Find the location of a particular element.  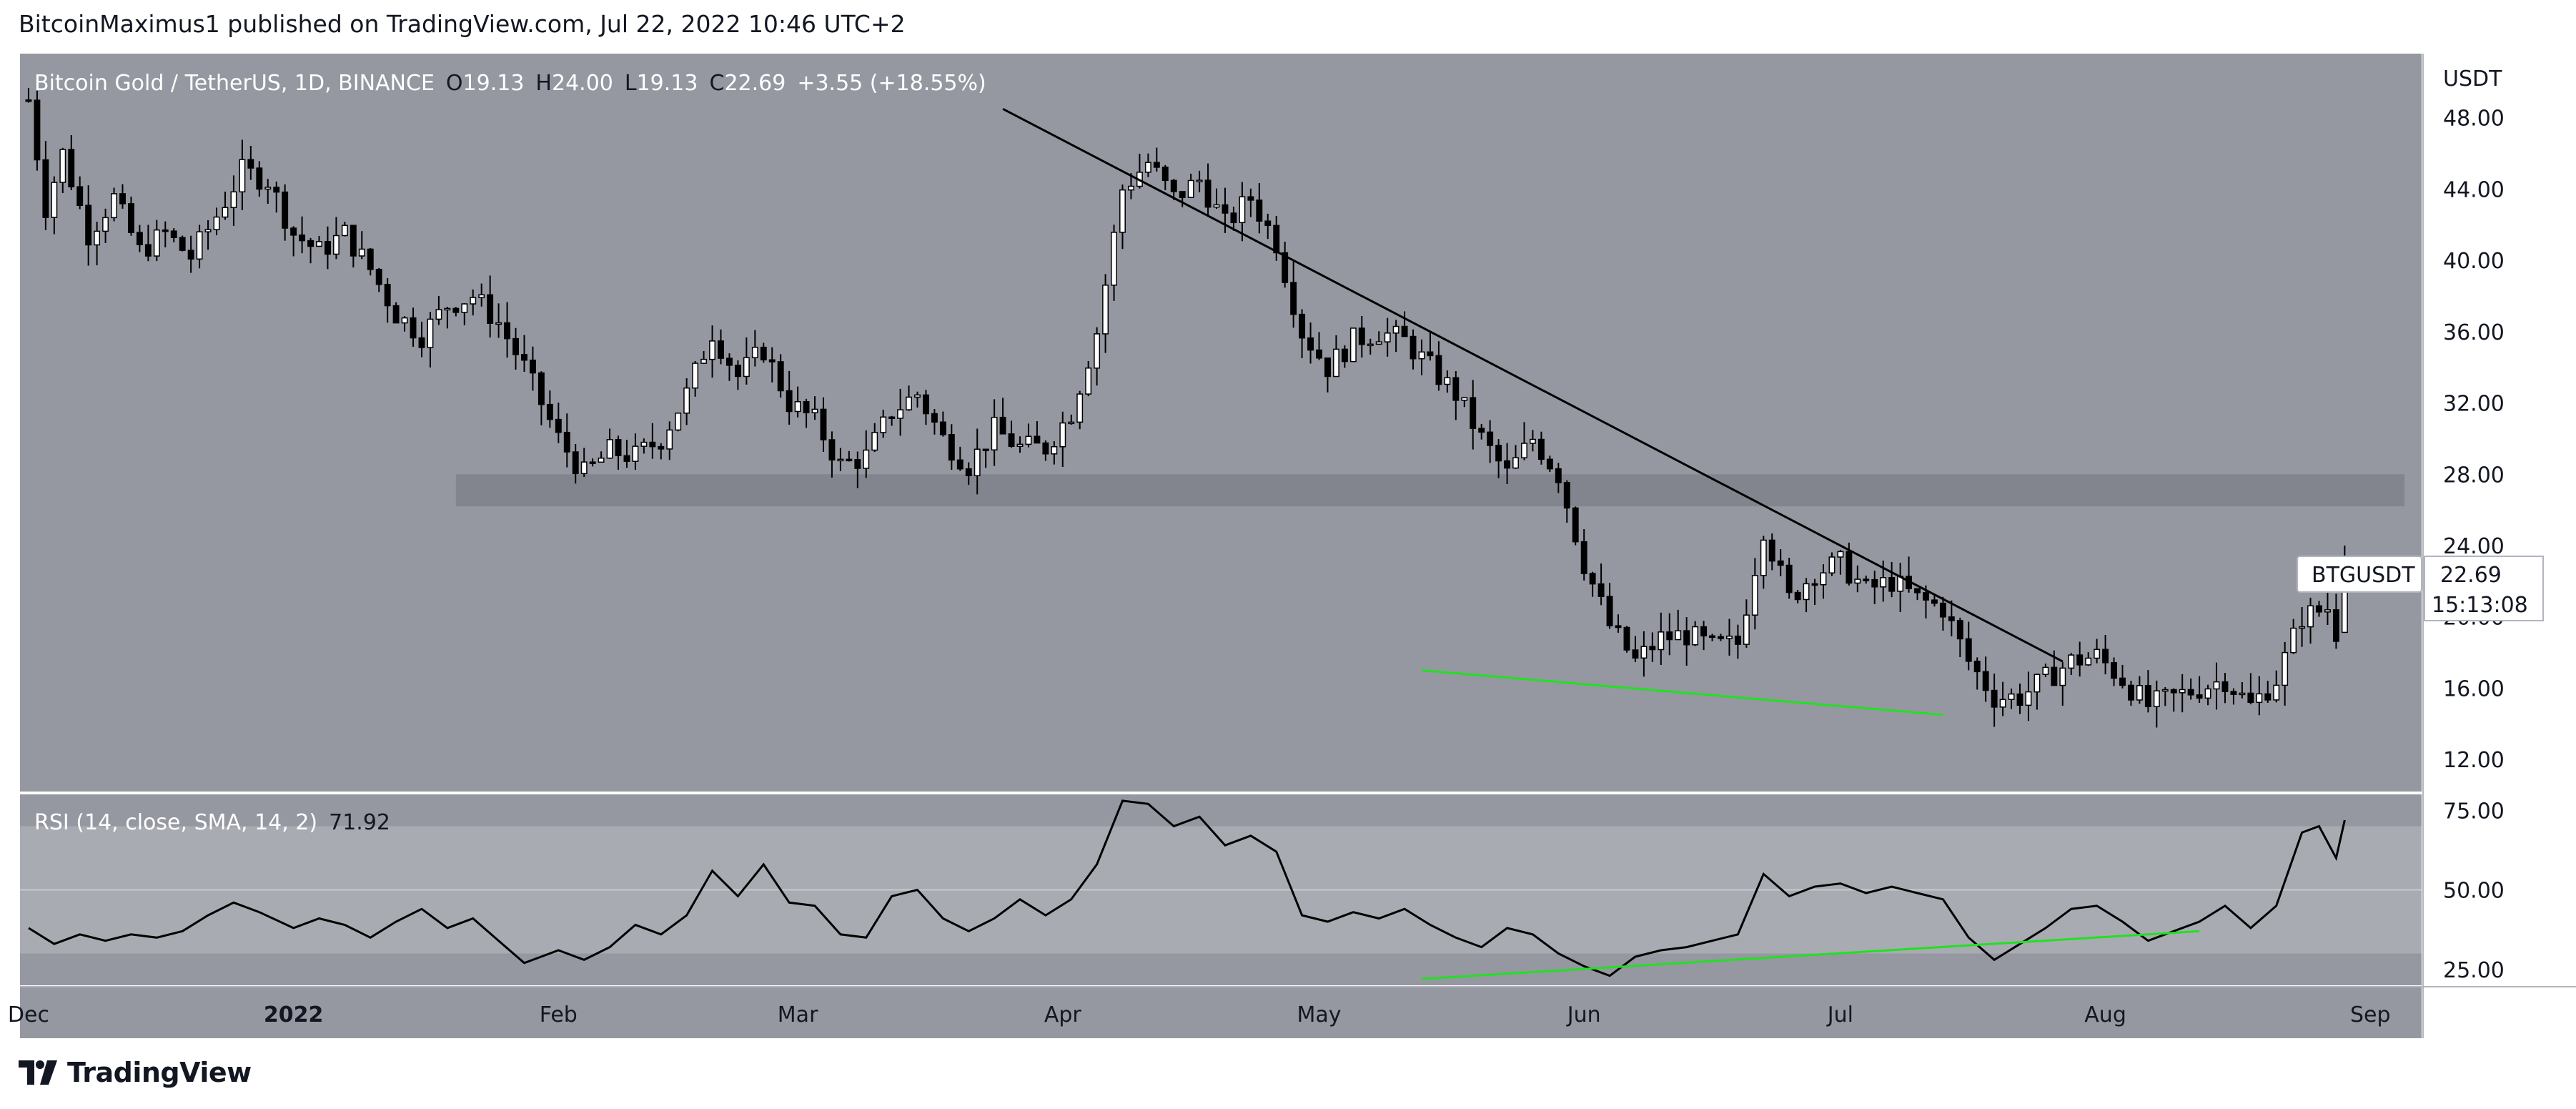

tradingview-footer: TradingView is located at coordinates (135, 1072).